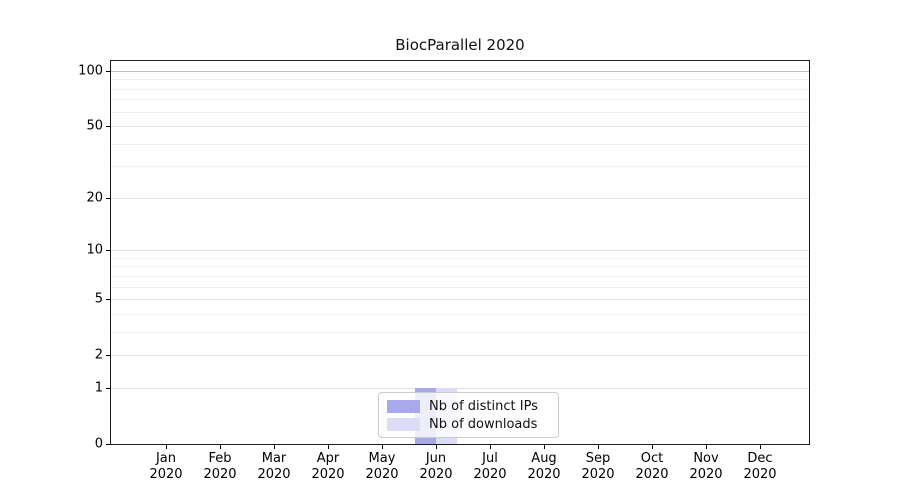  I want to click on x-tick-label-aug: Aug 2020, so click(543, 467).